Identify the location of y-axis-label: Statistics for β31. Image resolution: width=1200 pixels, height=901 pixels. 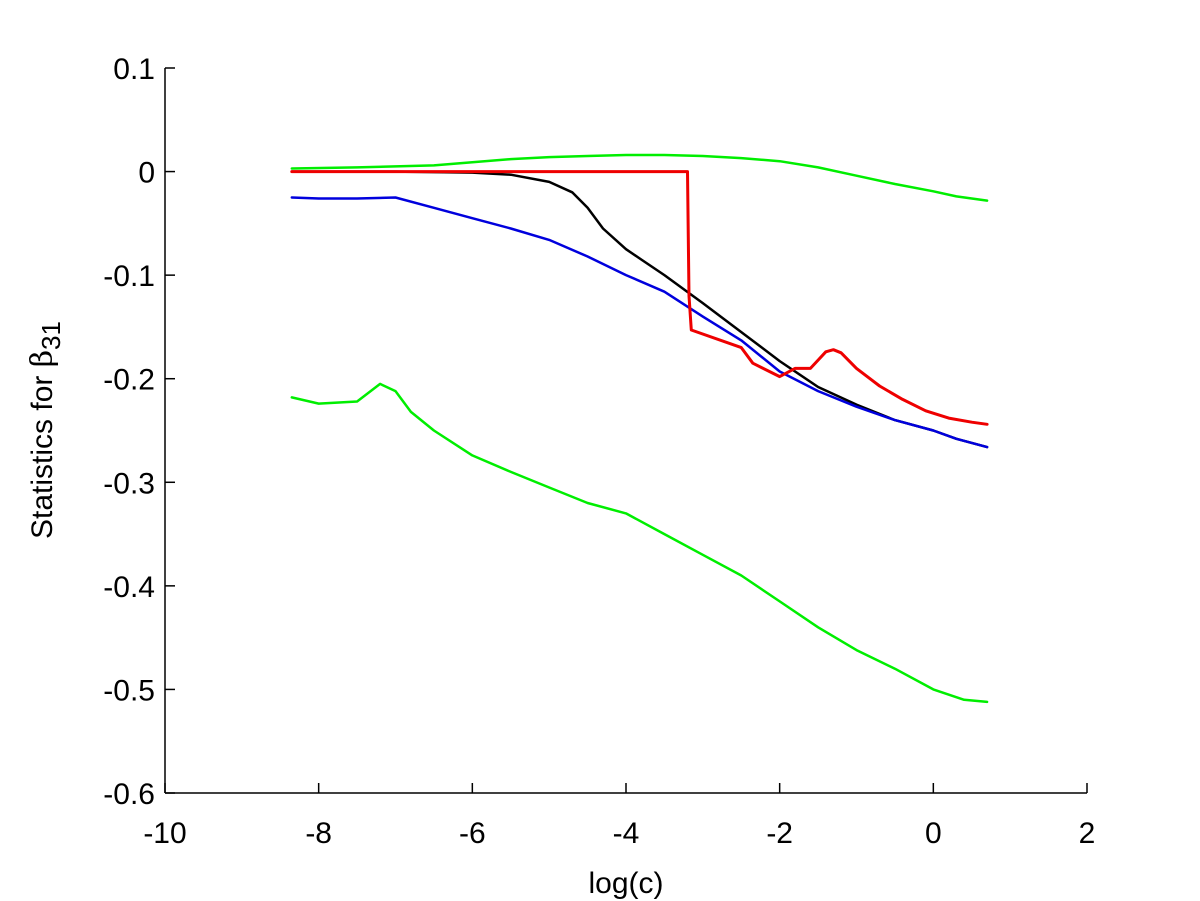
(45, 430).